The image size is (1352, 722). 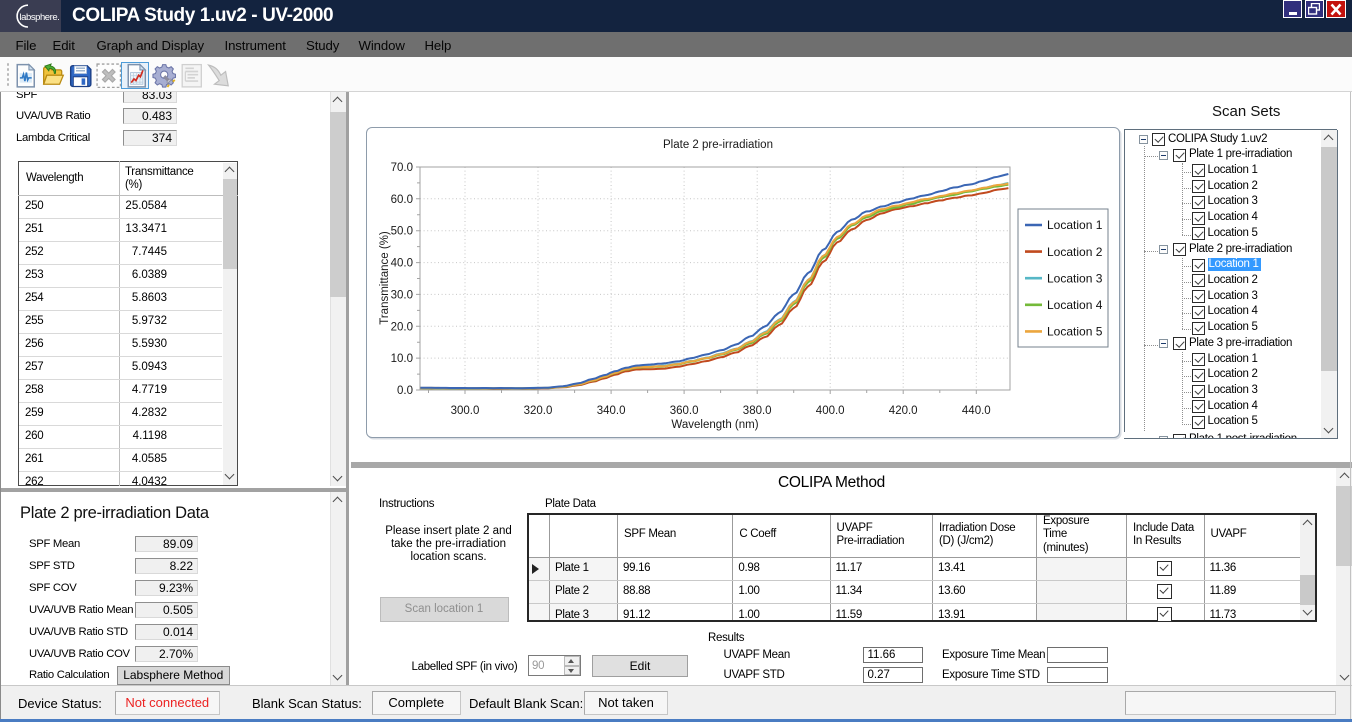 I want to click on svg-text: 420.0, so click(x=903, y=411).